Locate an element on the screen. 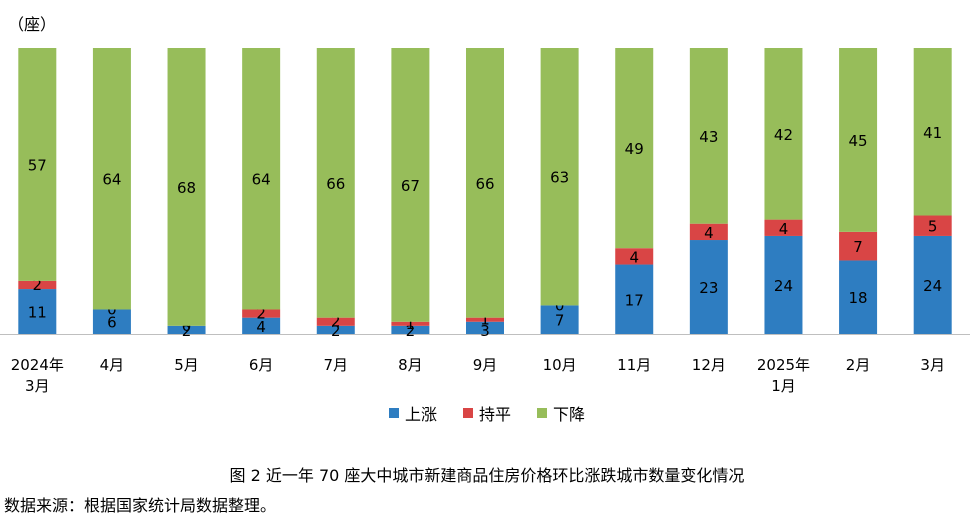  data-label-down-5: 67 is located at coordinates (410, 186).